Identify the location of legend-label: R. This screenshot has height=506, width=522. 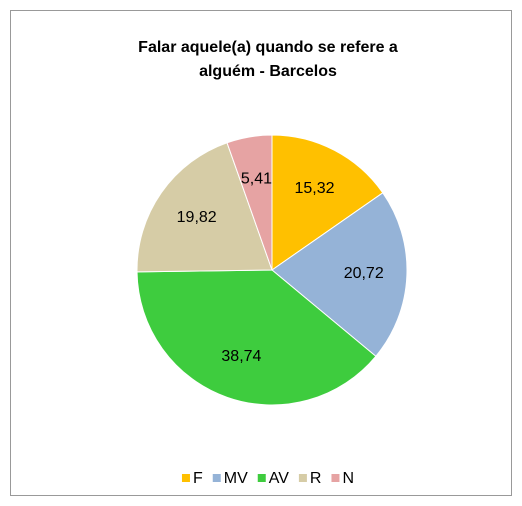
(316, 478).